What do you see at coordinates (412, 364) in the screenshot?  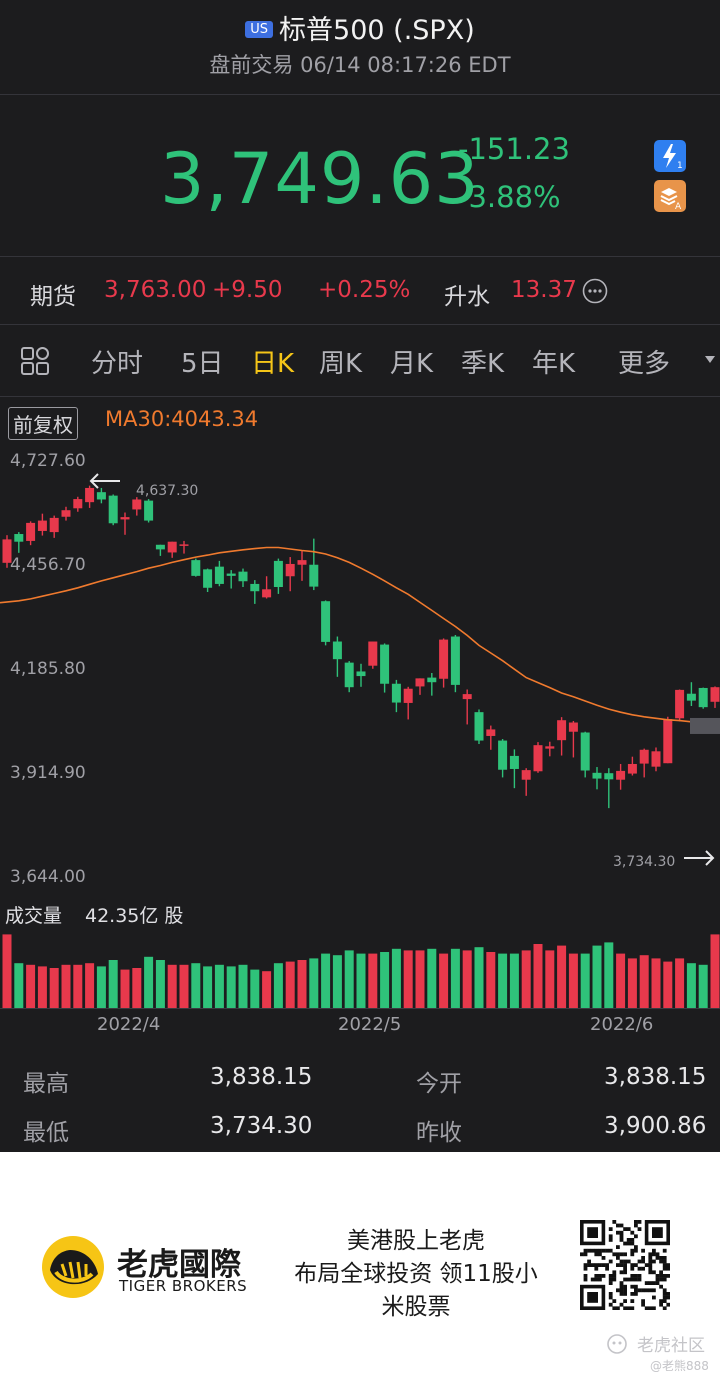 I see `tab-monthly-k: 月K` at bounding box center [412, 364].